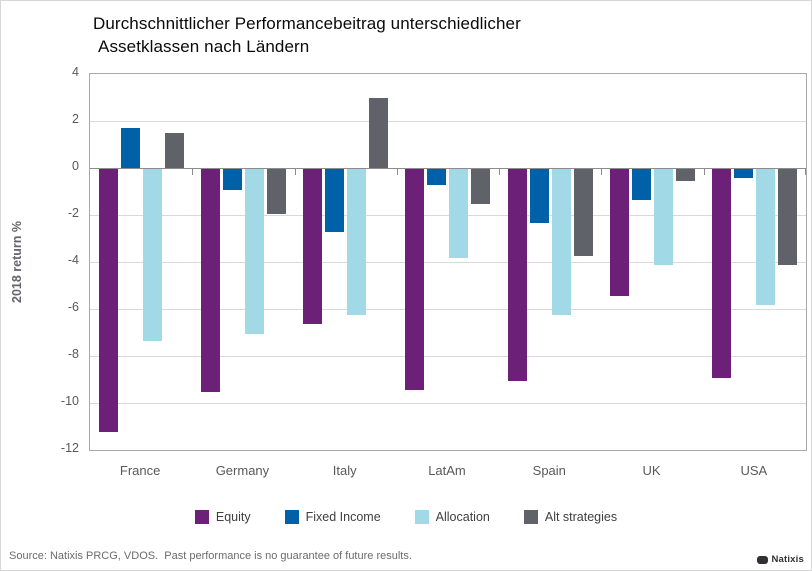 The height and width of the screenshot is (571, 812). Describe the element at coordinates (210, 281) in the screenshot. I see `bar-equity-germany` at that location.